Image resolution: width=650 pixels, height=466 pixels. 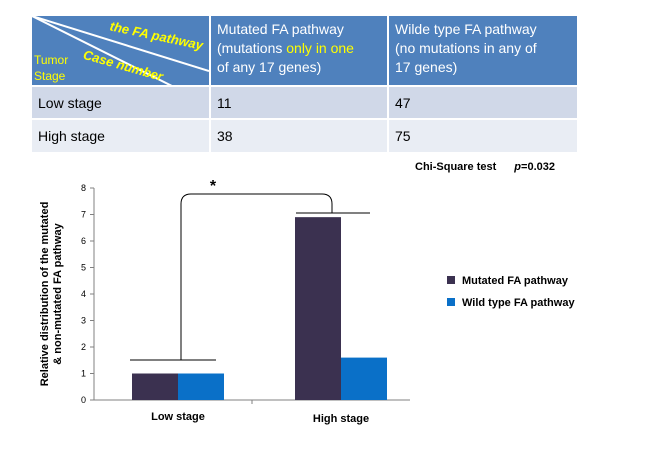 What do you see at coordinates (83, 400) in the screenshot?
I see `y-tick-label: 0` at bounding box center [83, 400].